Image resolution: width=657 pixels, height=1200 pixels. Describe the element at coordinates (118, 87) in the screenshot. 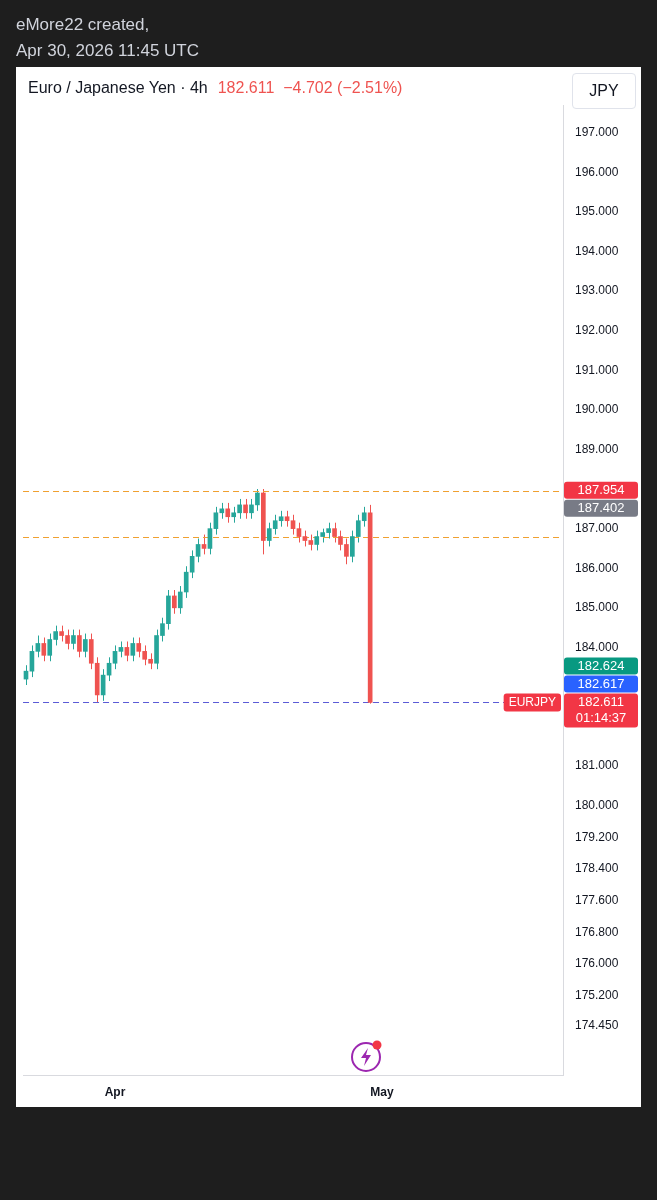

I see `chart-title: Euro / Japanese Yen · 4h` at that location.